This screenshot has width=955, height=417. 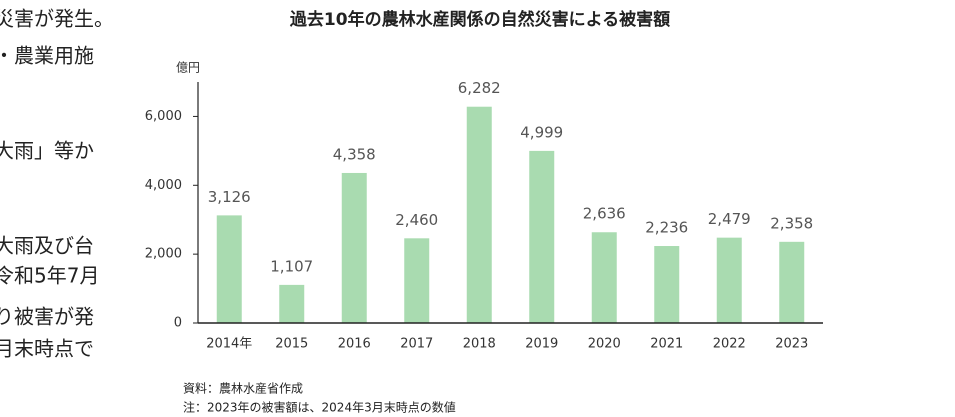 I want to click on chart-title: 過去10年の農林水産関係の自然災害による被害額, so click(x=480, y=19).